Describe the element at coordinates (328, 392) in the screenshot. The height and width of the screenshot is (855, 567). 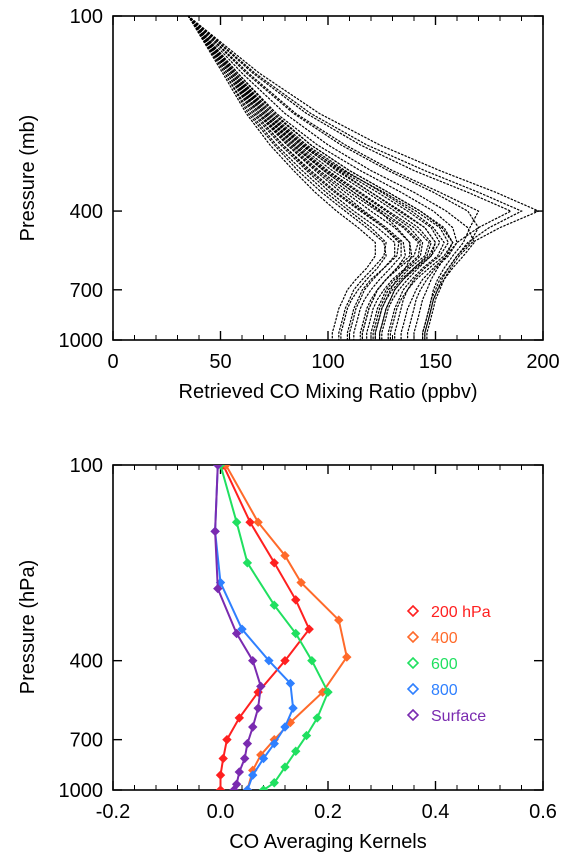
I see `chart1-x-axis-label: Retrieved CO Mixing Ratio (ppbv)` at that location.